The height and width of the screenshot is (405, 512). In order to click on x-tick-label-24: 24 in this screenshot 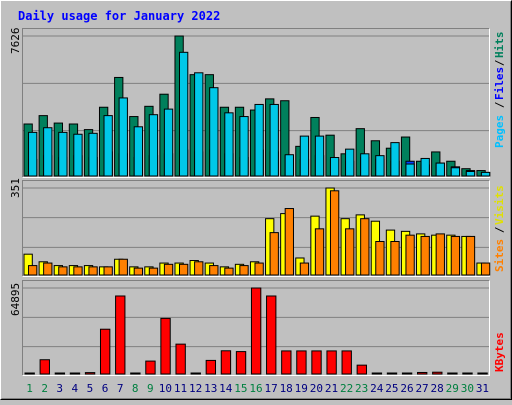, I will do `click(377, 388)`.